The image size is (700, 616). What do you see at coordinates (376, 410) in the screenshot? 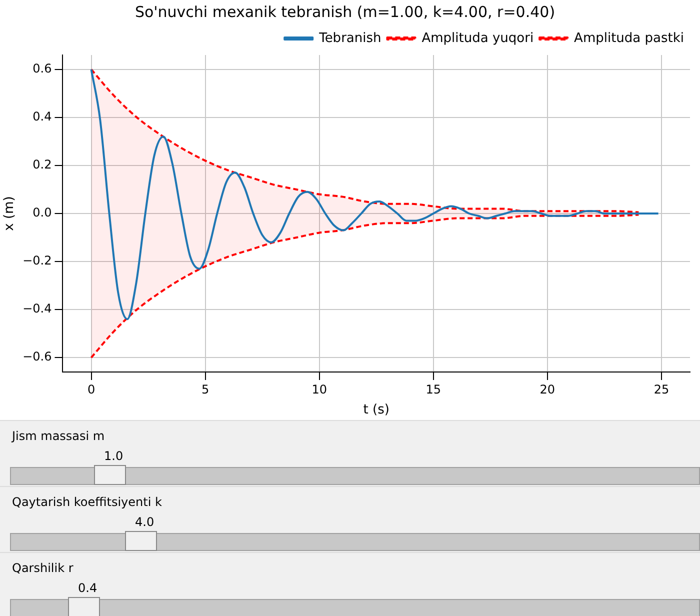
I see `x-axis-title: t (s)` at bounding box center [376, 410].